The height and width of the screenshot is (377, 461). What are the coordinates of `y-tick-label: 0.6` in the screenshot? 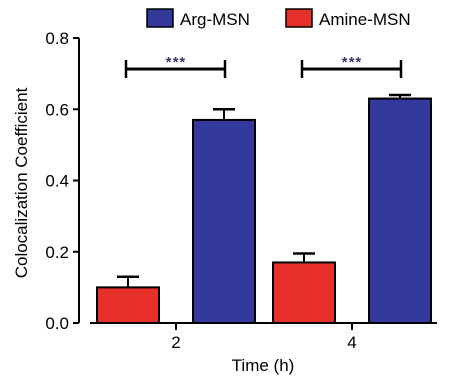 It's located at (57, 109).